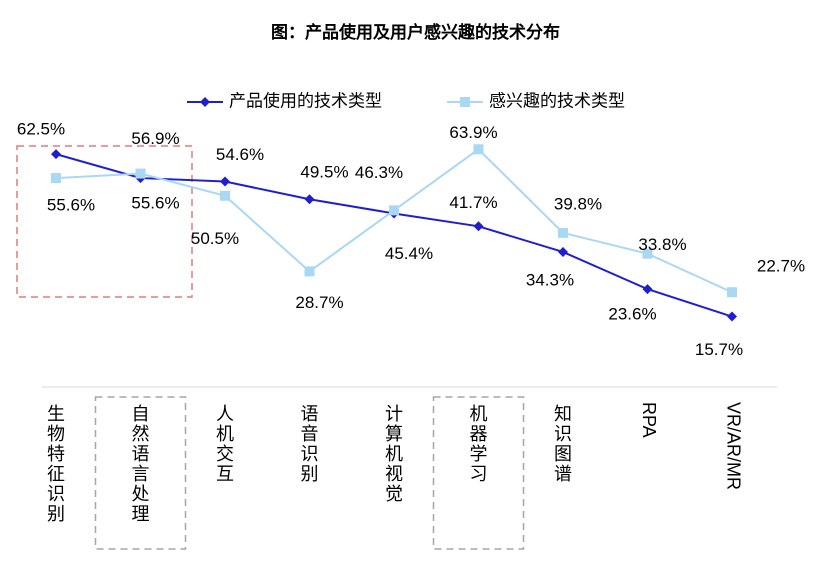 This screenshot has width=831, height=574. What do you see at coordinates (240, 154) in the screenshot?
I see `data-label: 54.6%` at bounding box center [240, 154].